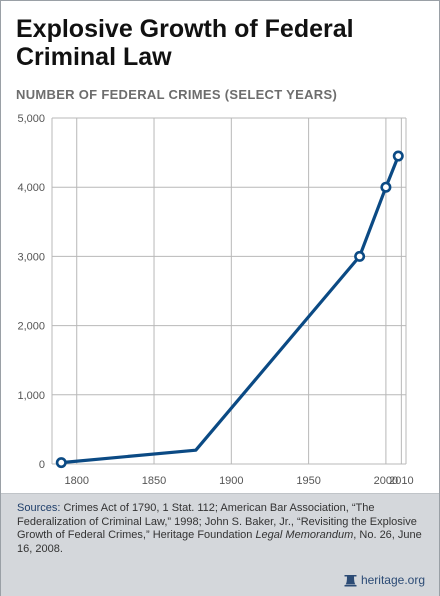 The width and height of the screenshot is (440, 596). Describe the element at coordinates (76, 481) in the screenshot. I see `x-tick-label: 1800` at that location.